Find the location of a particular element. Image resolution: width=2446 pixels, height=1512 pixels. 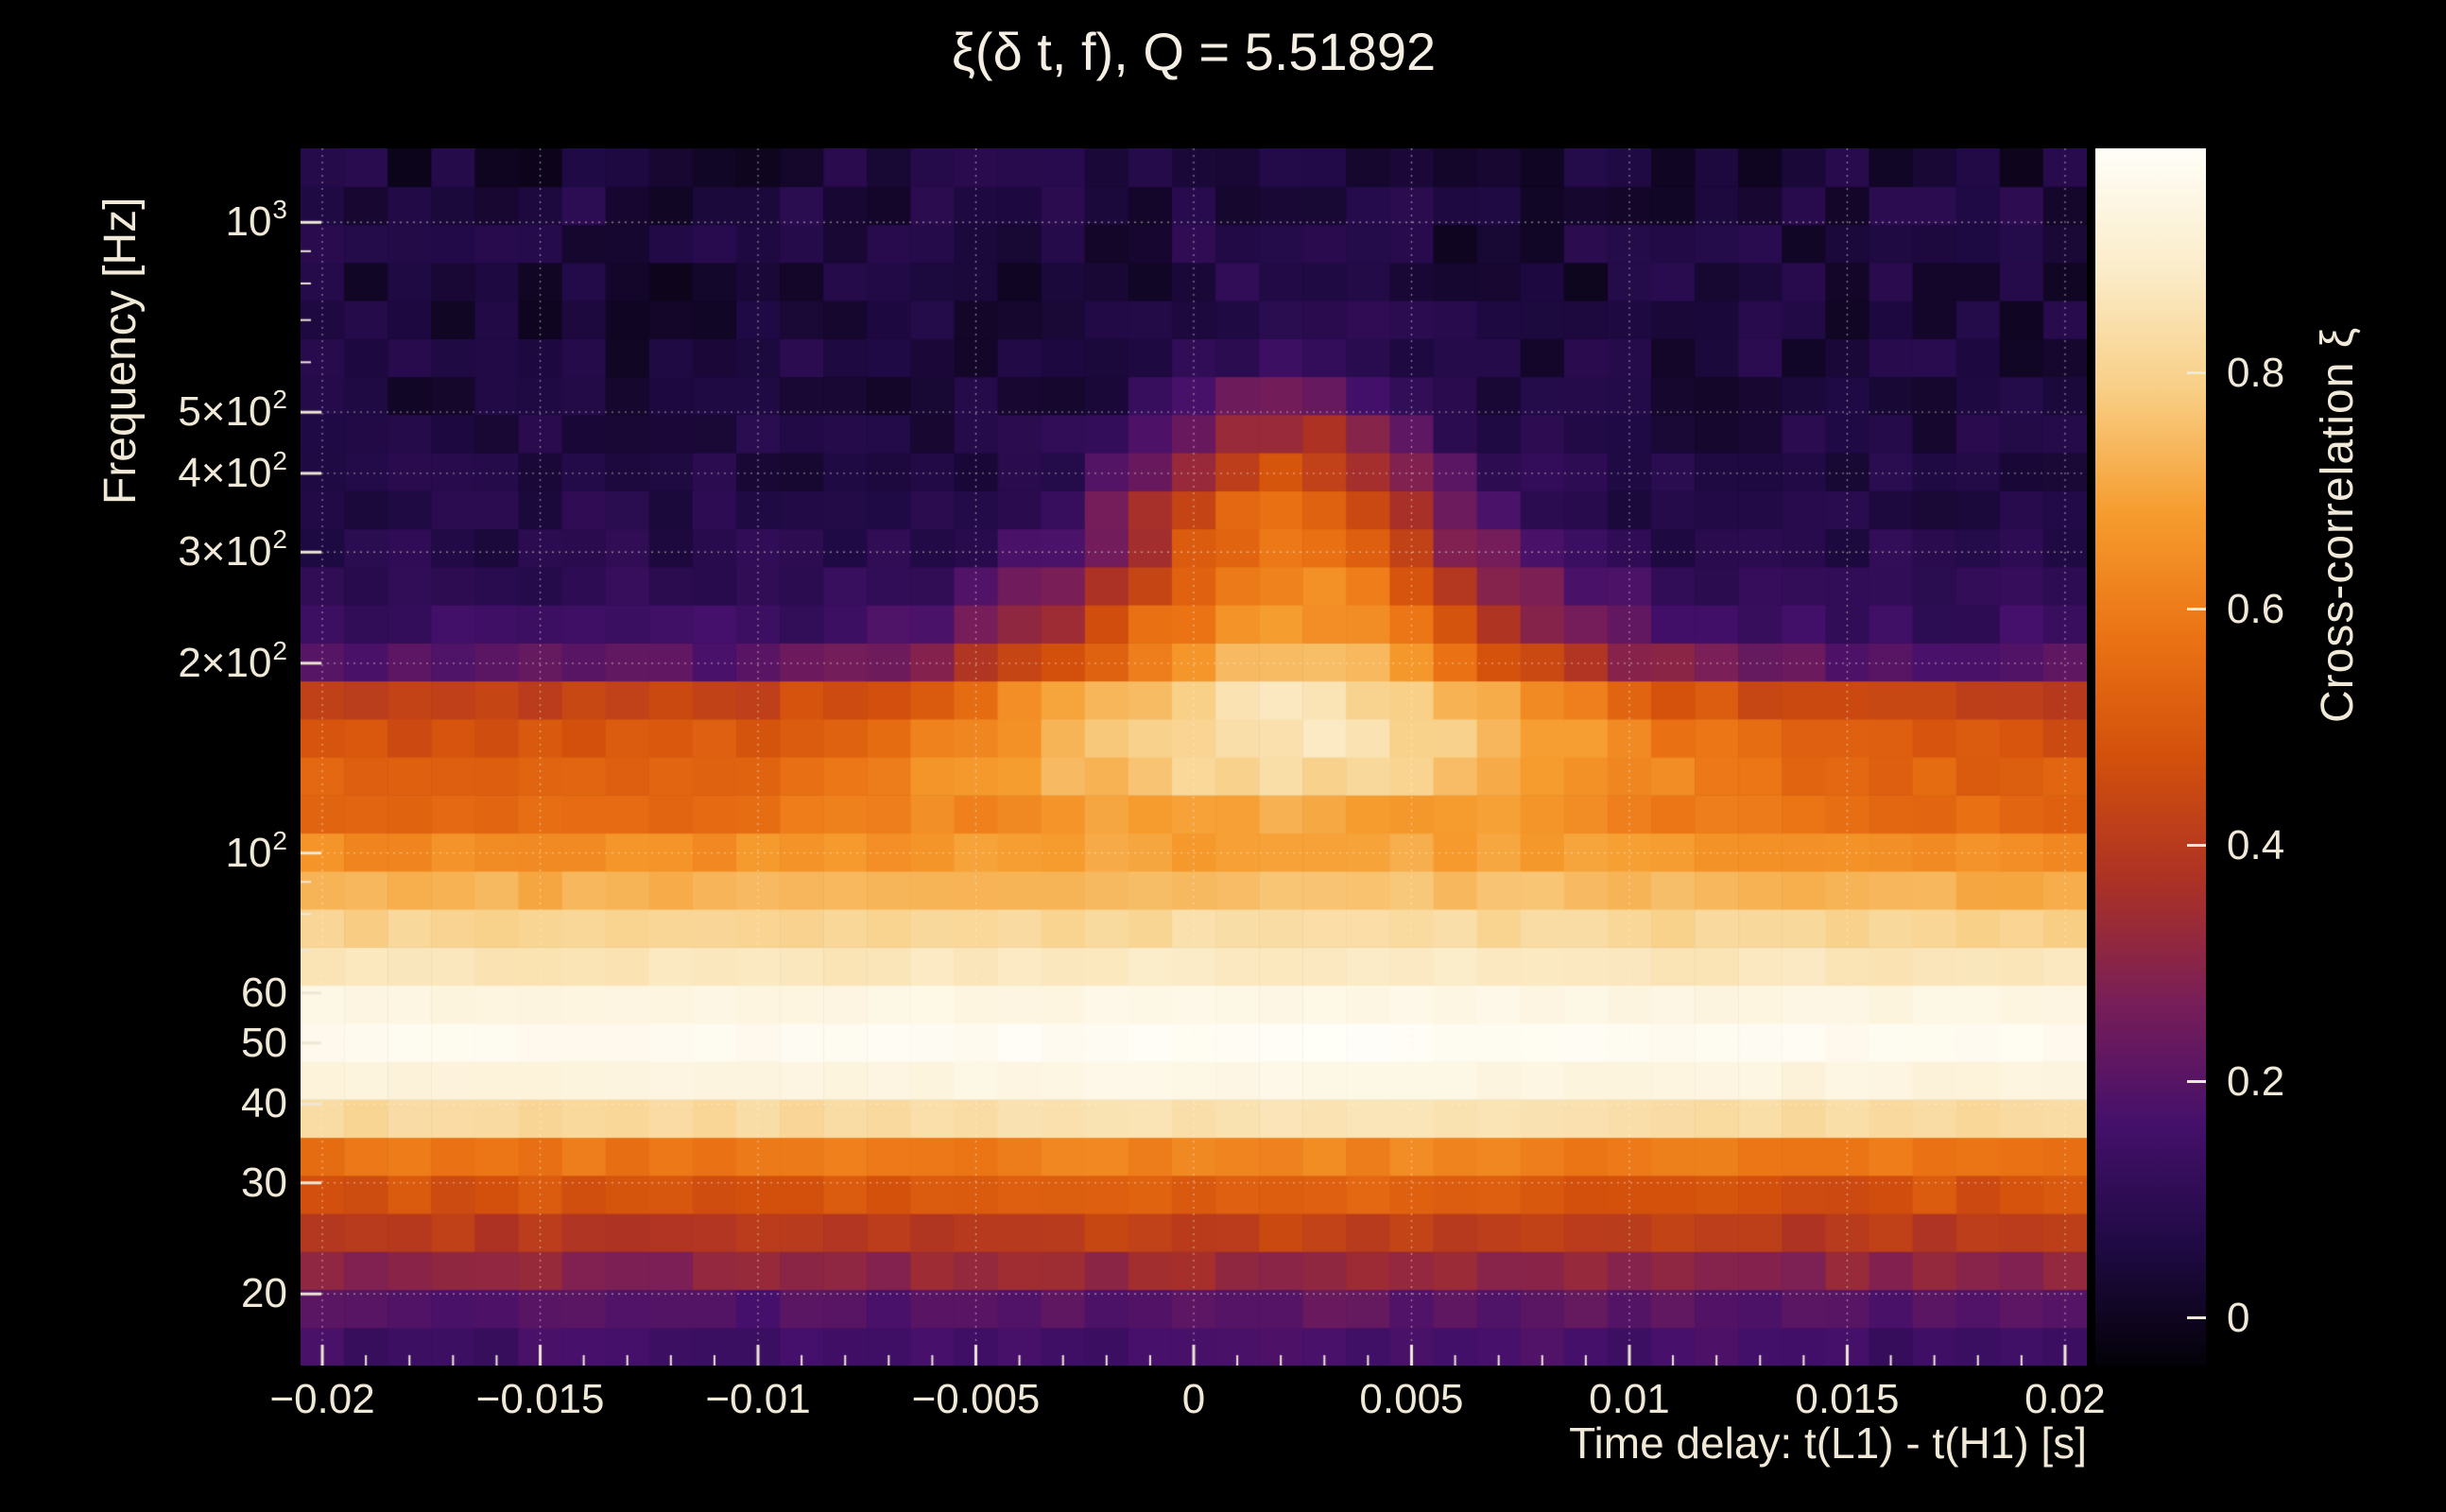

x-tick-label: 0.015 is located at coordinates (1848, 1399).